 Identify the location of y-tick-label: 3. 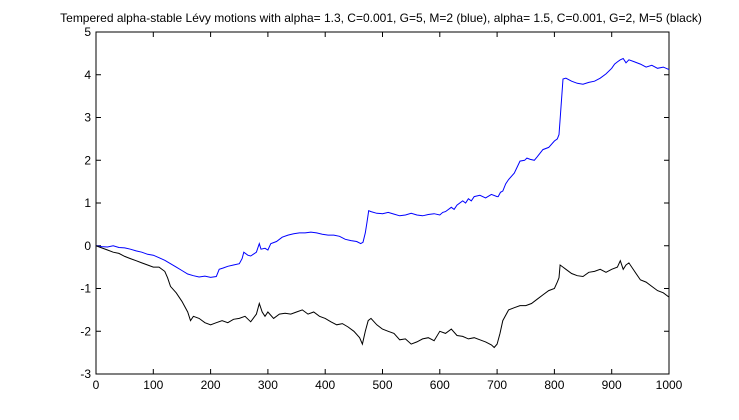
(87, 118).